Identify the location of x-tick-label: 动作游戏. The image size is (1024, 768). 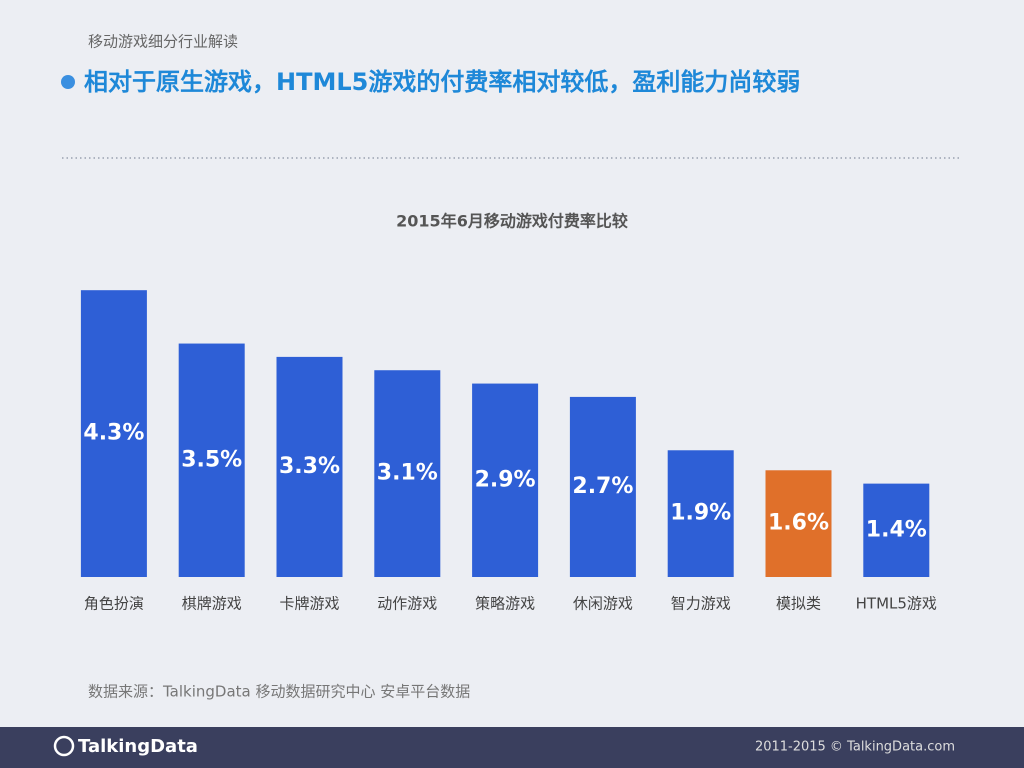
(407, 604).